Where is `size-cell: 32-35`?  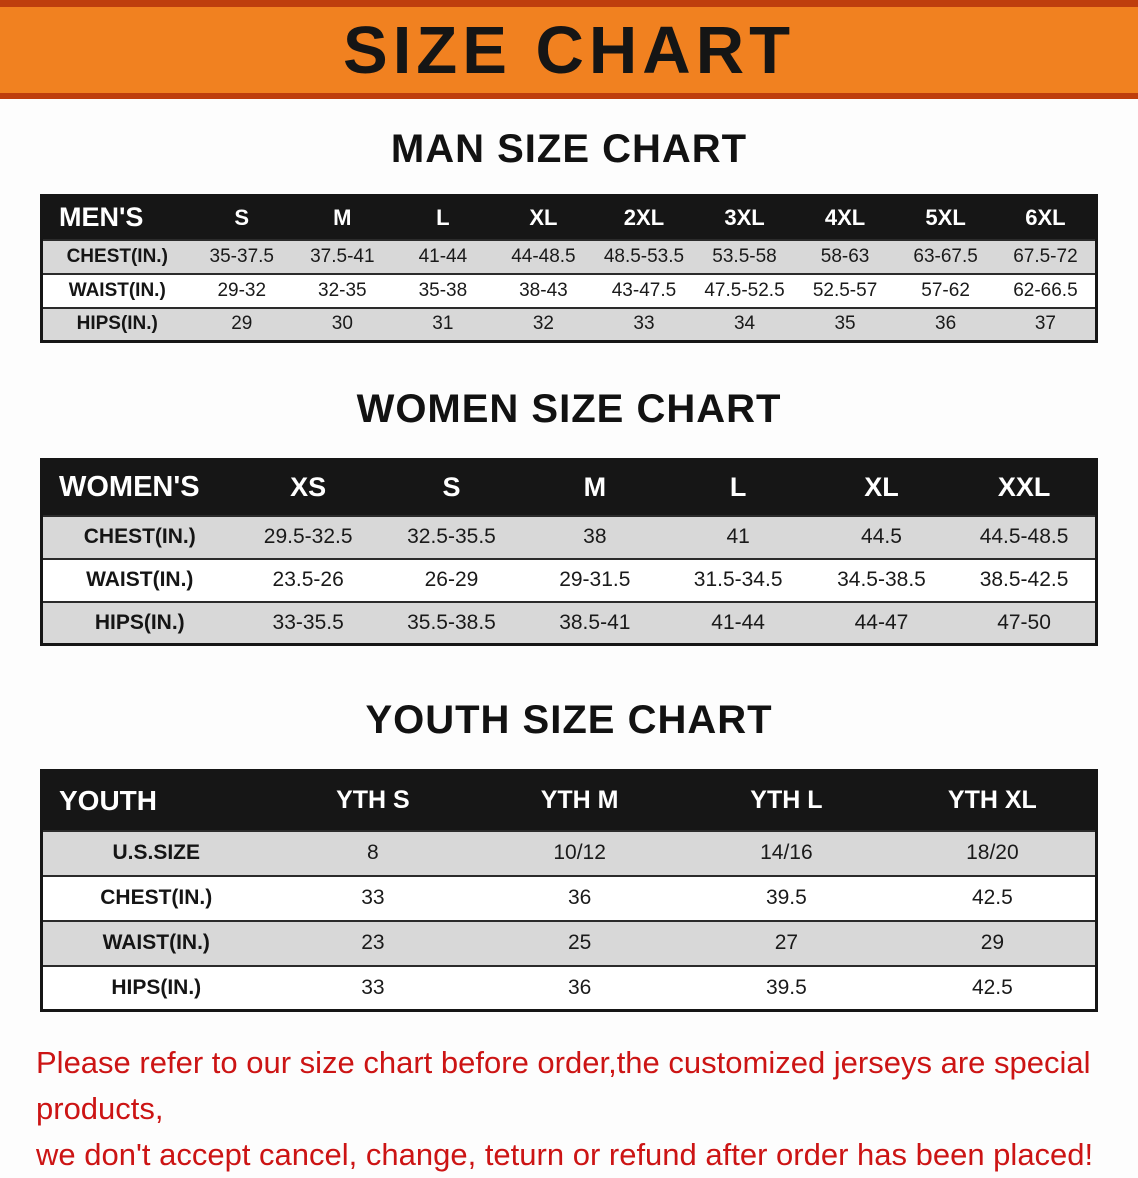
size-cell: 32-35 is located at coordinates (342, 291).